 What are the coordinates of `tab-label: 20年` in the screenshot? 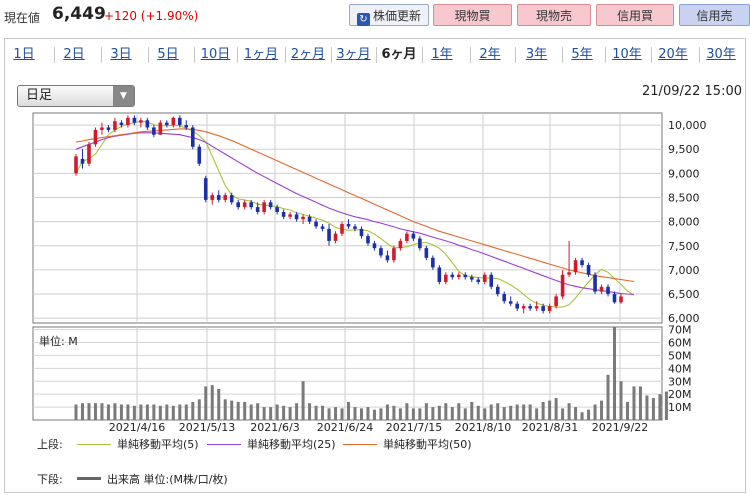 It's located at (673, 54).